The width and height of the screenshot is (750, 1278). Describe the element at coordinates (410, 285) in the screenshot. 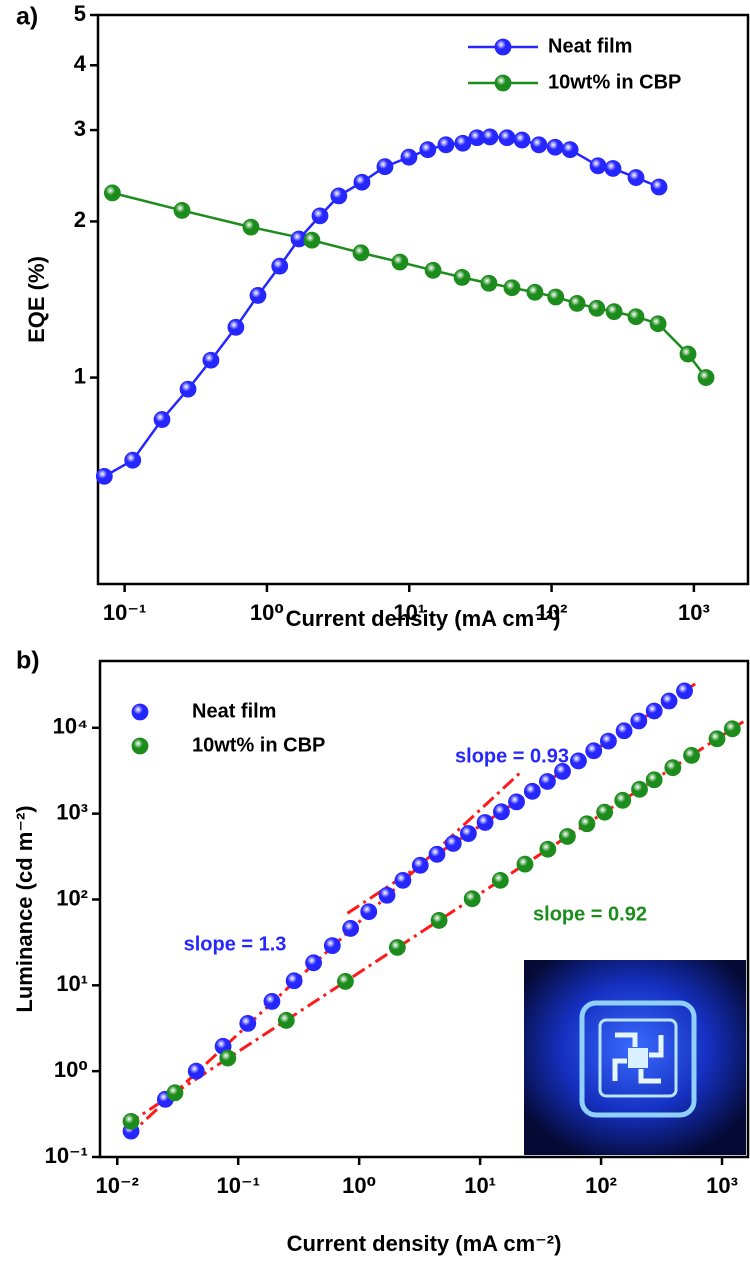

I see `series-line` at that location.